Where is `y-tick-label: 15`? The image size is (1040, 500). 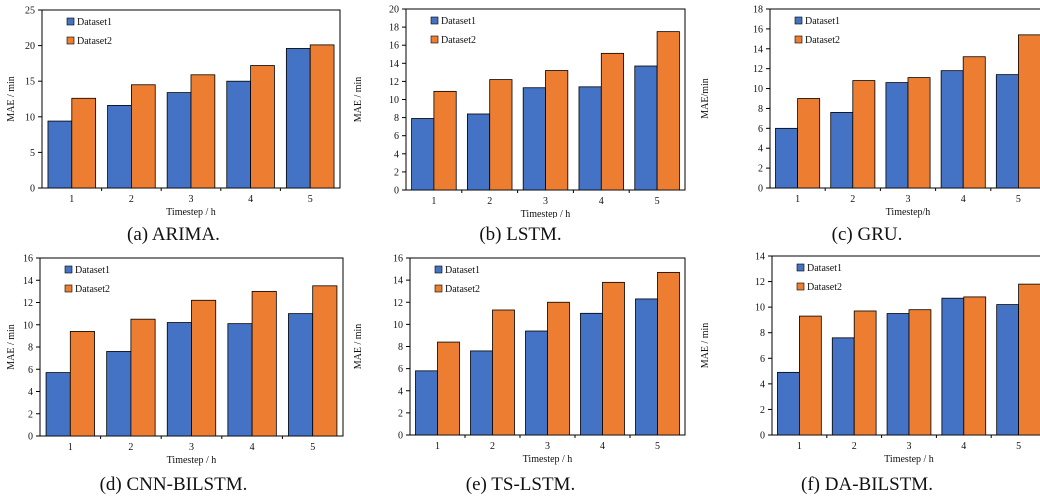 y-tick-label: 15 is located at coordinates (30, 82).